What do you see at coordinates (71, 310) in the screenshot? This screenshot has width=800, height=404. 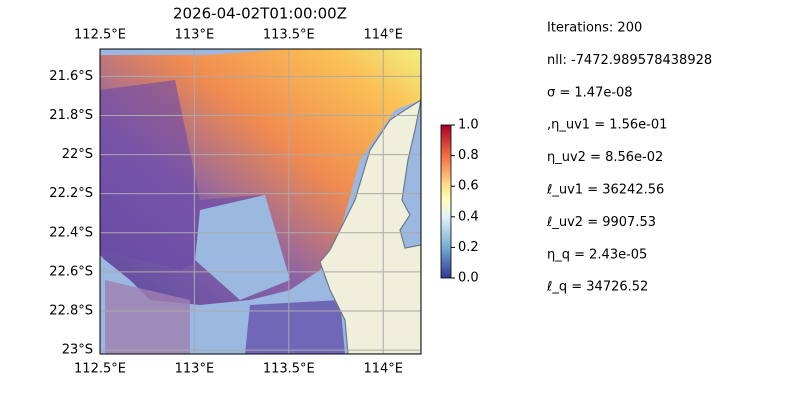 I see `y-tick-label: 22.8°S` at bounding box center [71, 310].